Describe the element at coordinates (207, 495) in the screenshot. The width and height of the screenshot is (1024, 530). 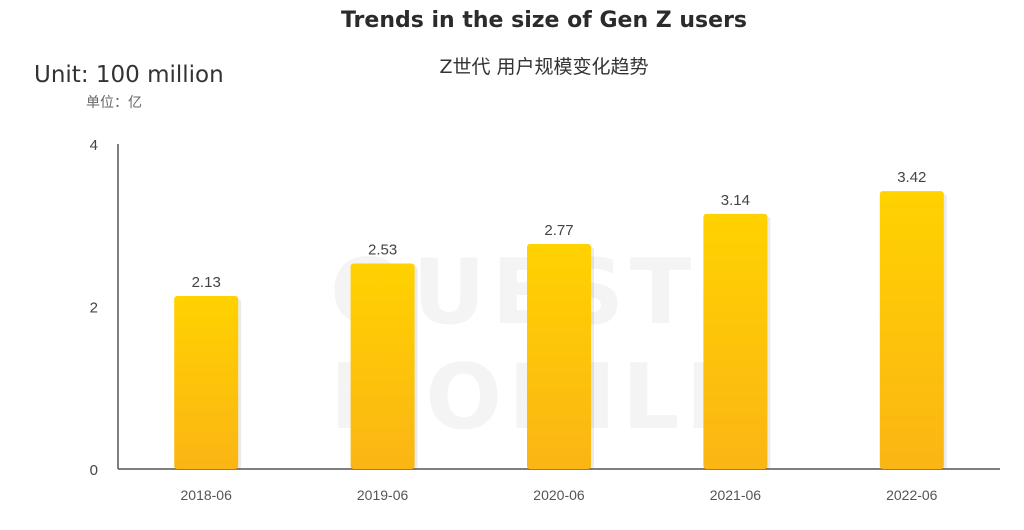
I see `x-tick-label: 2018-06` at that location.